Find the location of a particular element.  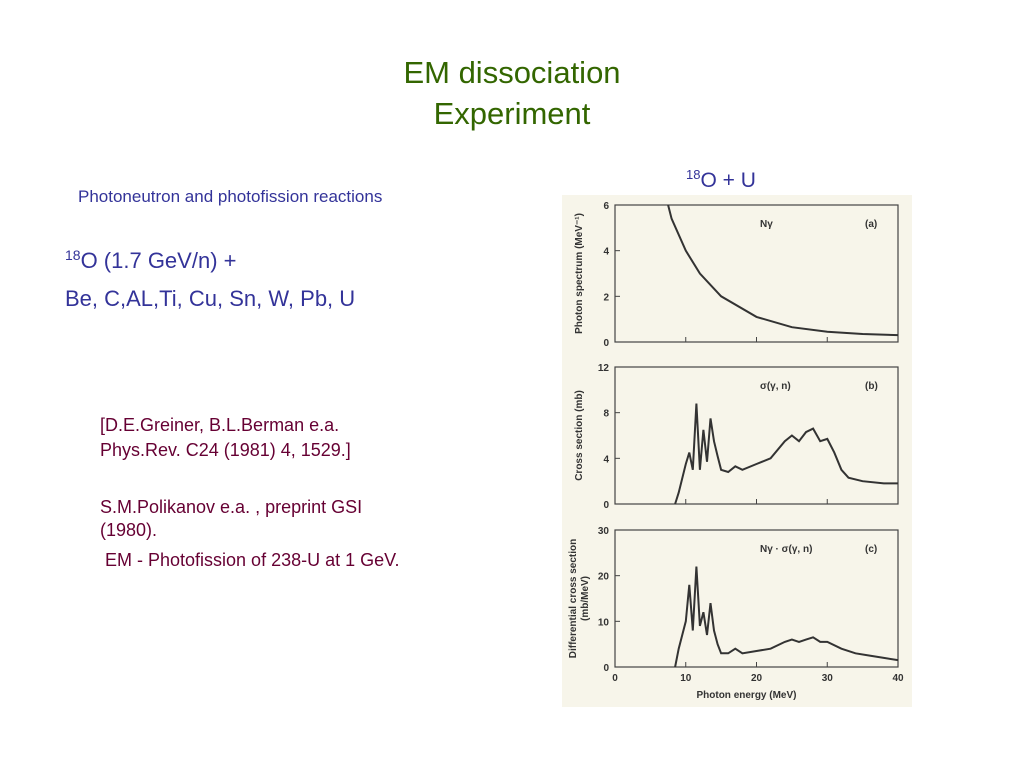

y-axis-label: Photon spectrum (MeV⁻¹) is located at coordinates (579, 273).